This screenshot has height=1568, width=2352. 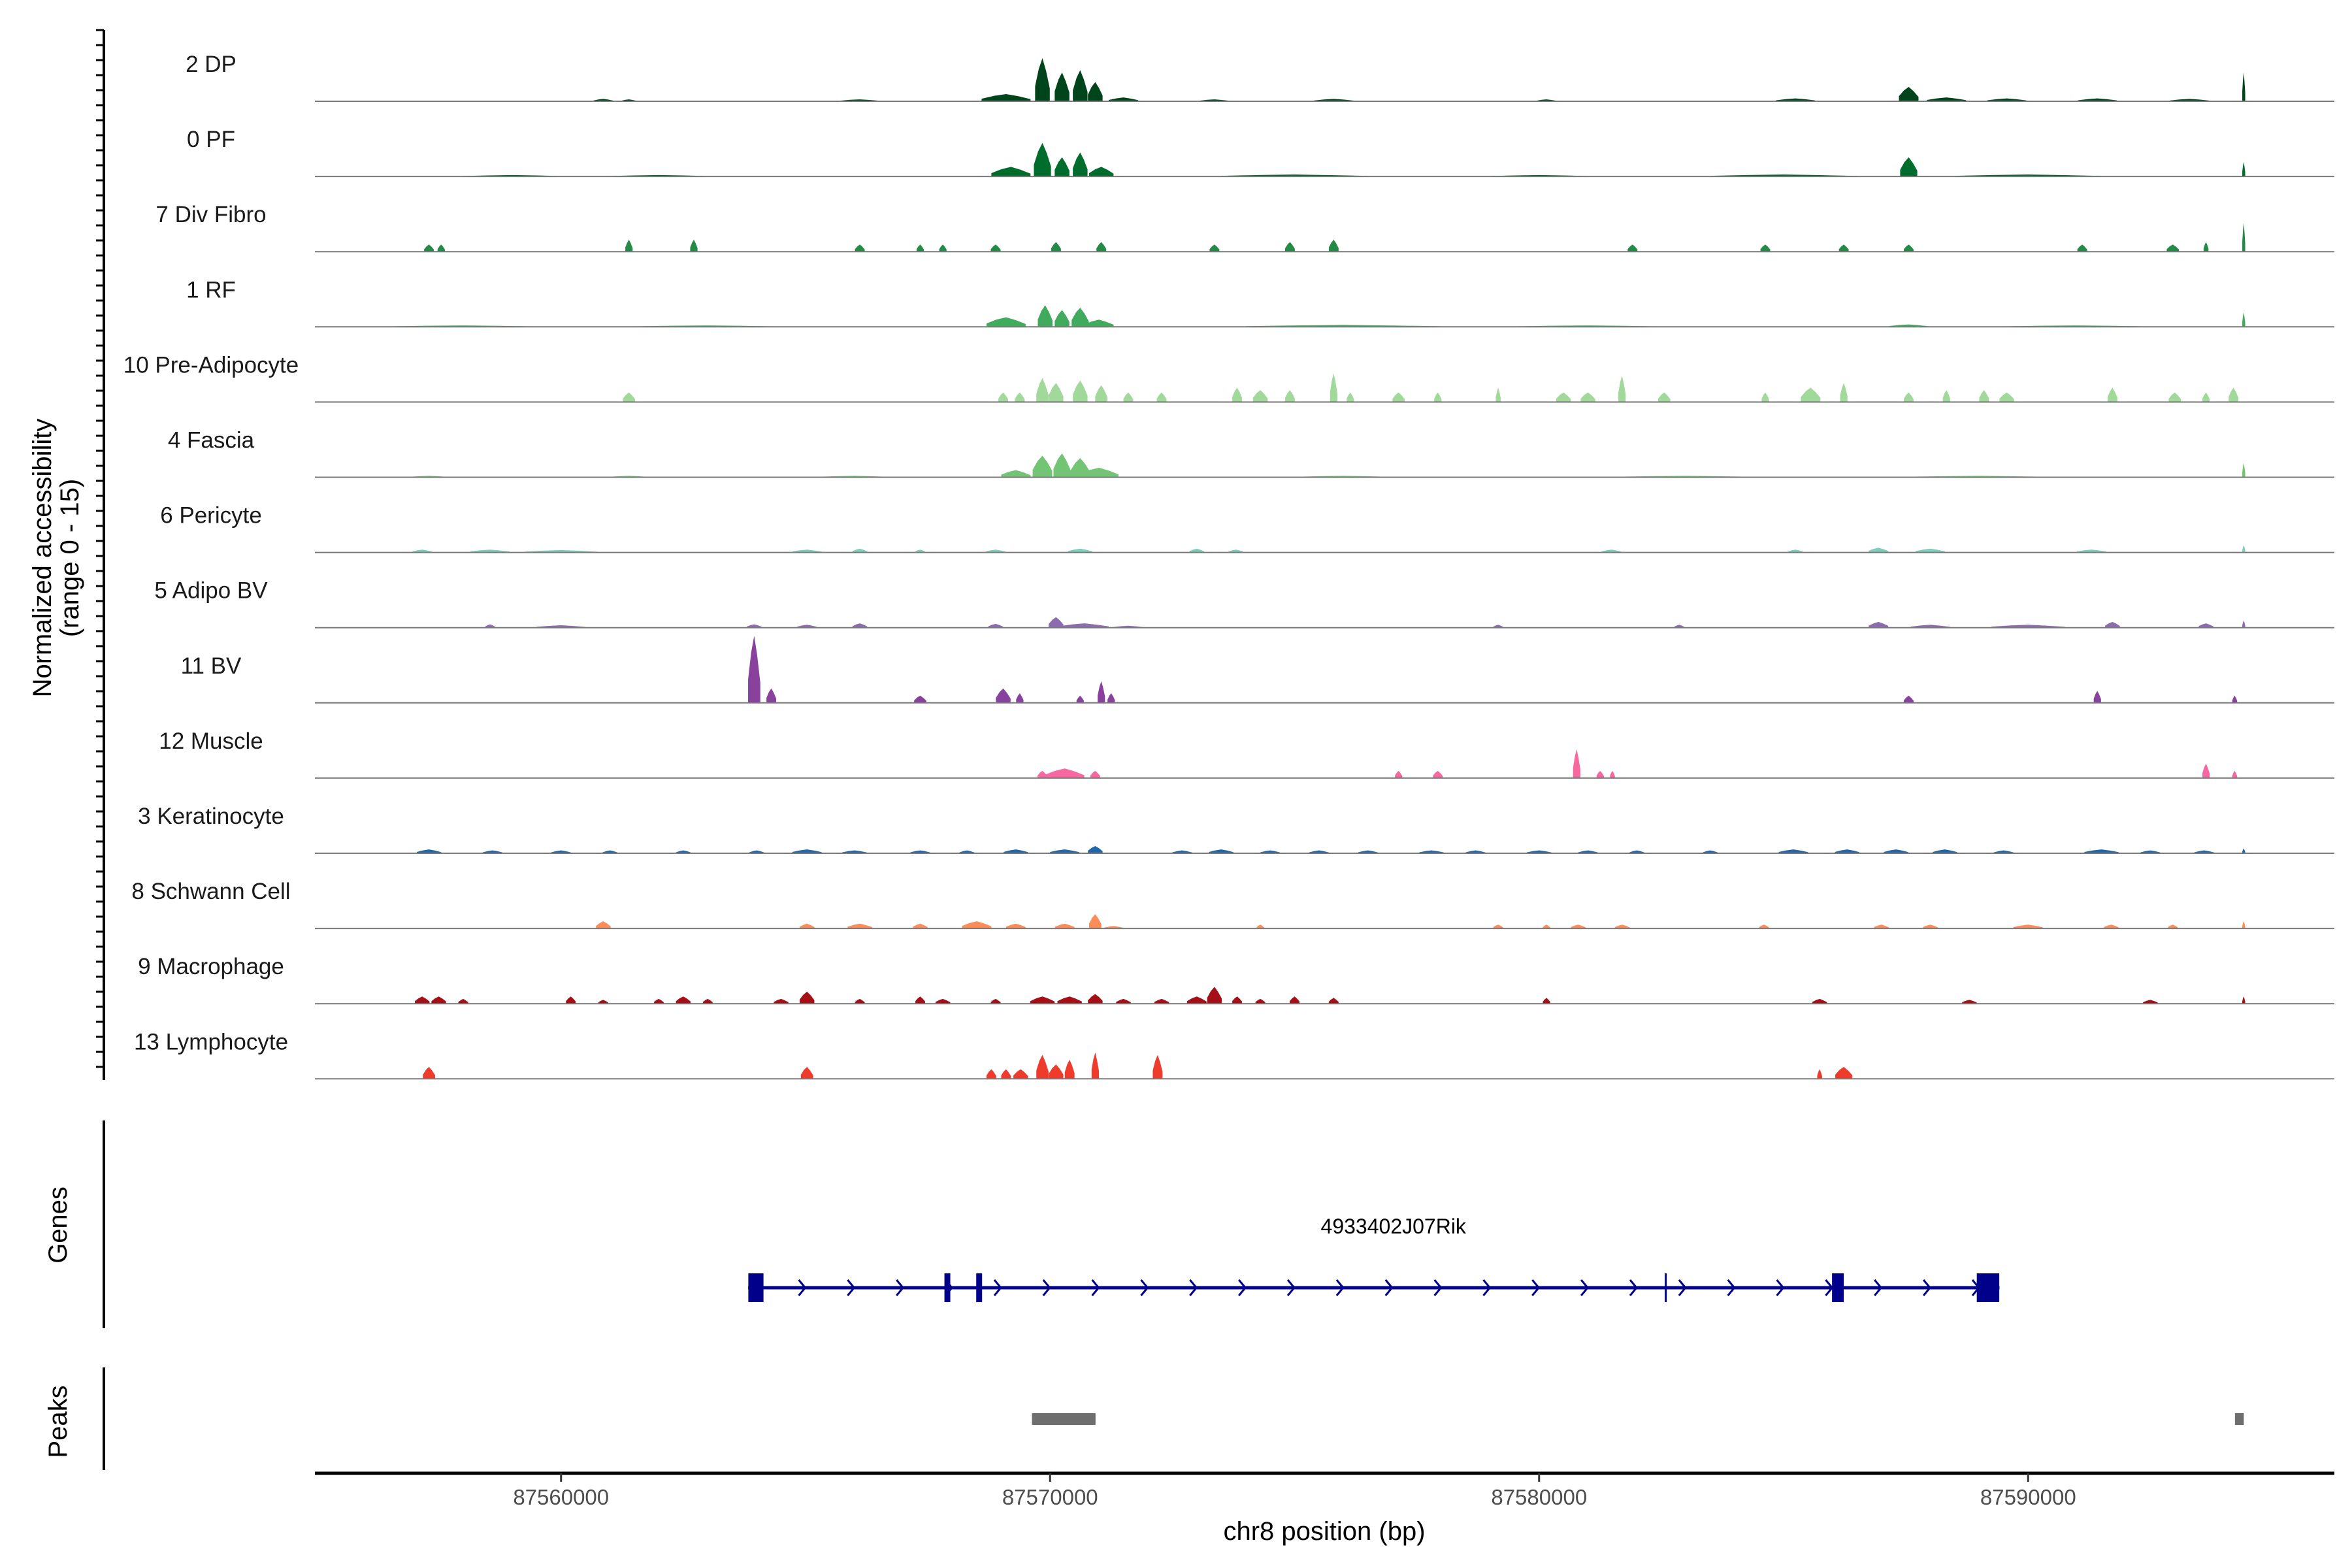 I want to click on x-tick-label: 87590000, so click(x=2028, y=1497).